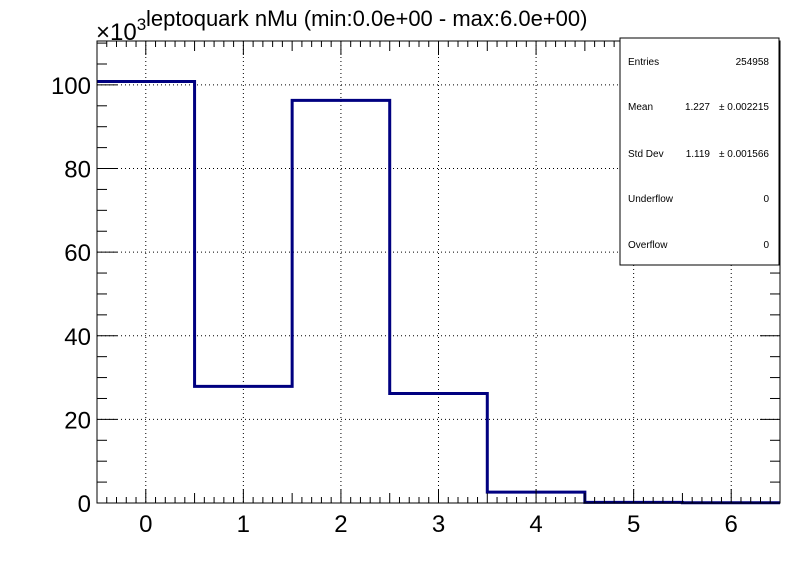 Image resolution: width=796 pixels, height=577 pixels. Describe the element at coordinates (71, 295) in the screenshot. I see `y-tick-labels: 0 20 40 60 80 100` at that location.